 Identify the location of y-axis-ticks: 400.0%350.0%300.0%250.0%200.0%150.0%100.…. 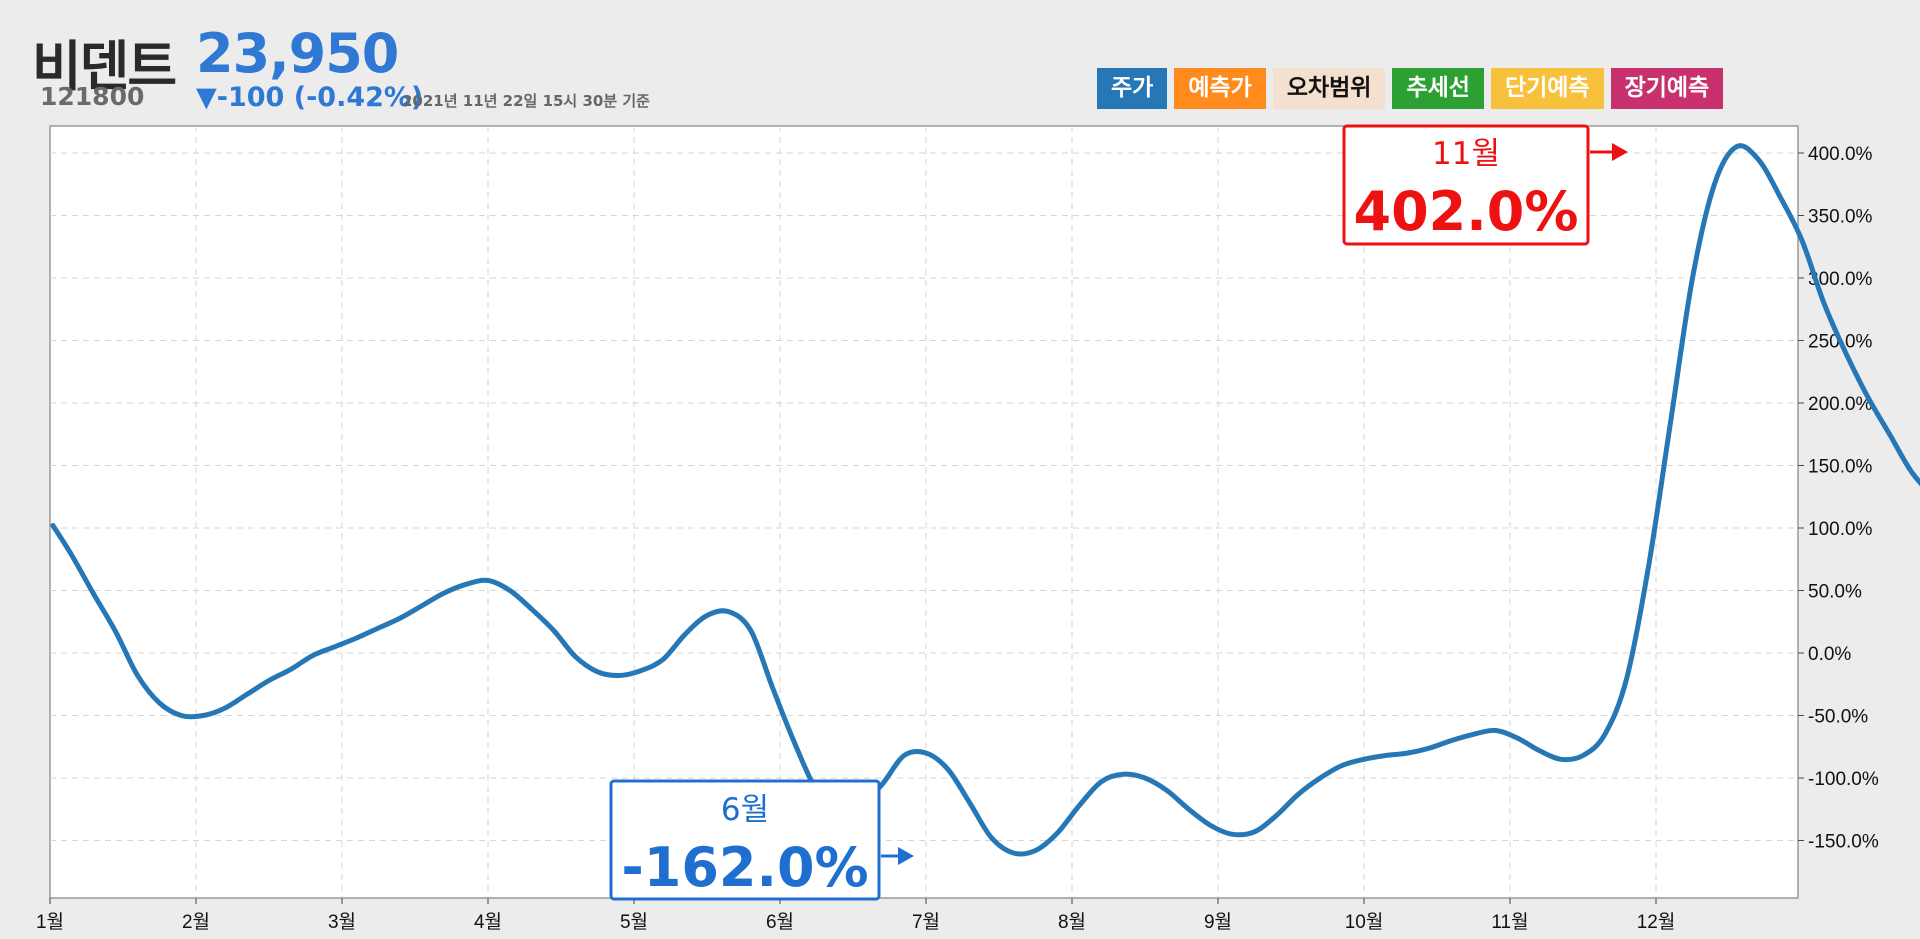
(1838, 498).